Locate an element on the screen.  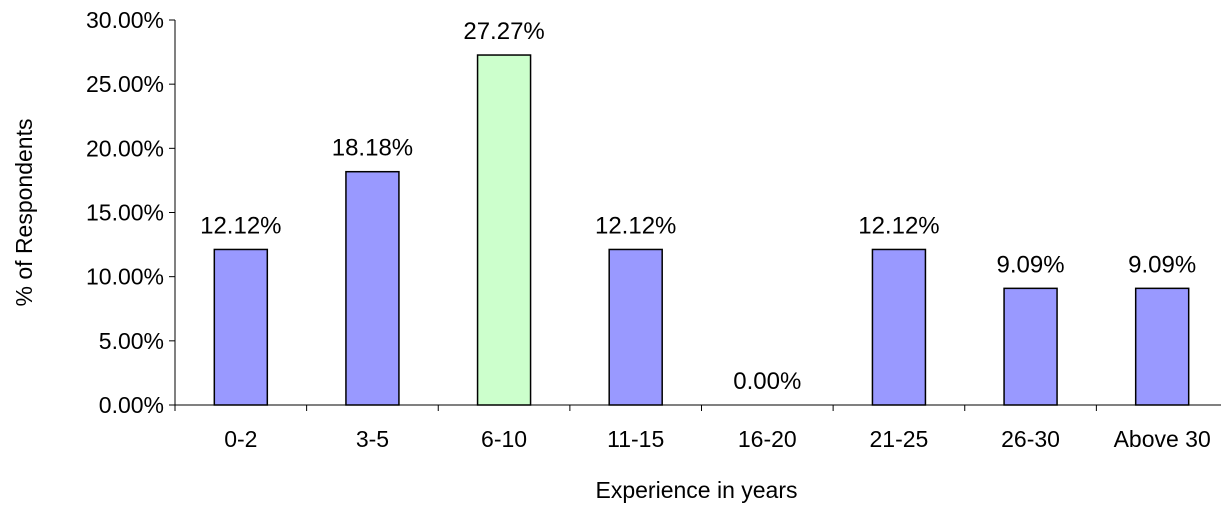
x-tick-label: Above 30 is located at coordinates (1162, 439).